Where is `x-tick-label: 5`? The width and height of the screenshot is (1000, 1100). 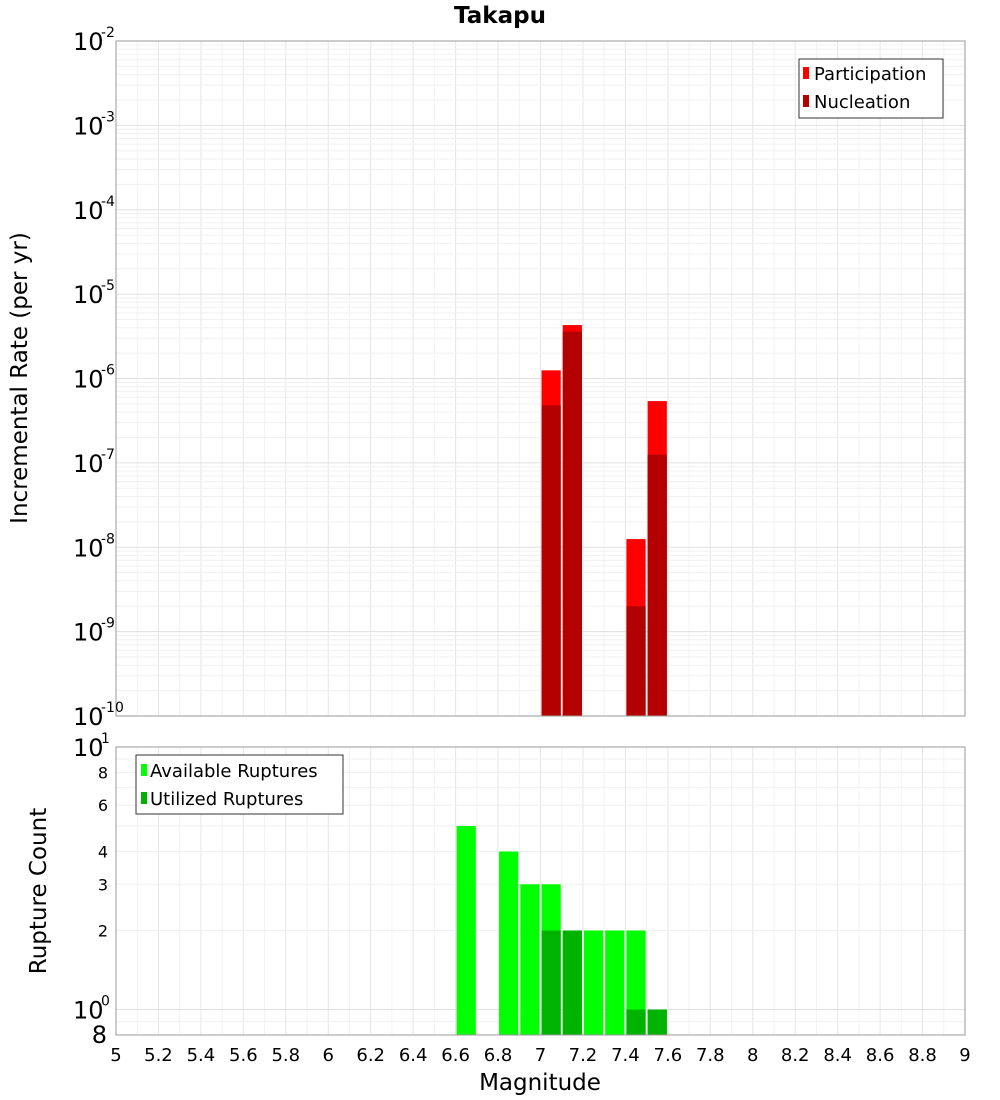
x-tick-label: 5 is located at coordinates (115, 1055).